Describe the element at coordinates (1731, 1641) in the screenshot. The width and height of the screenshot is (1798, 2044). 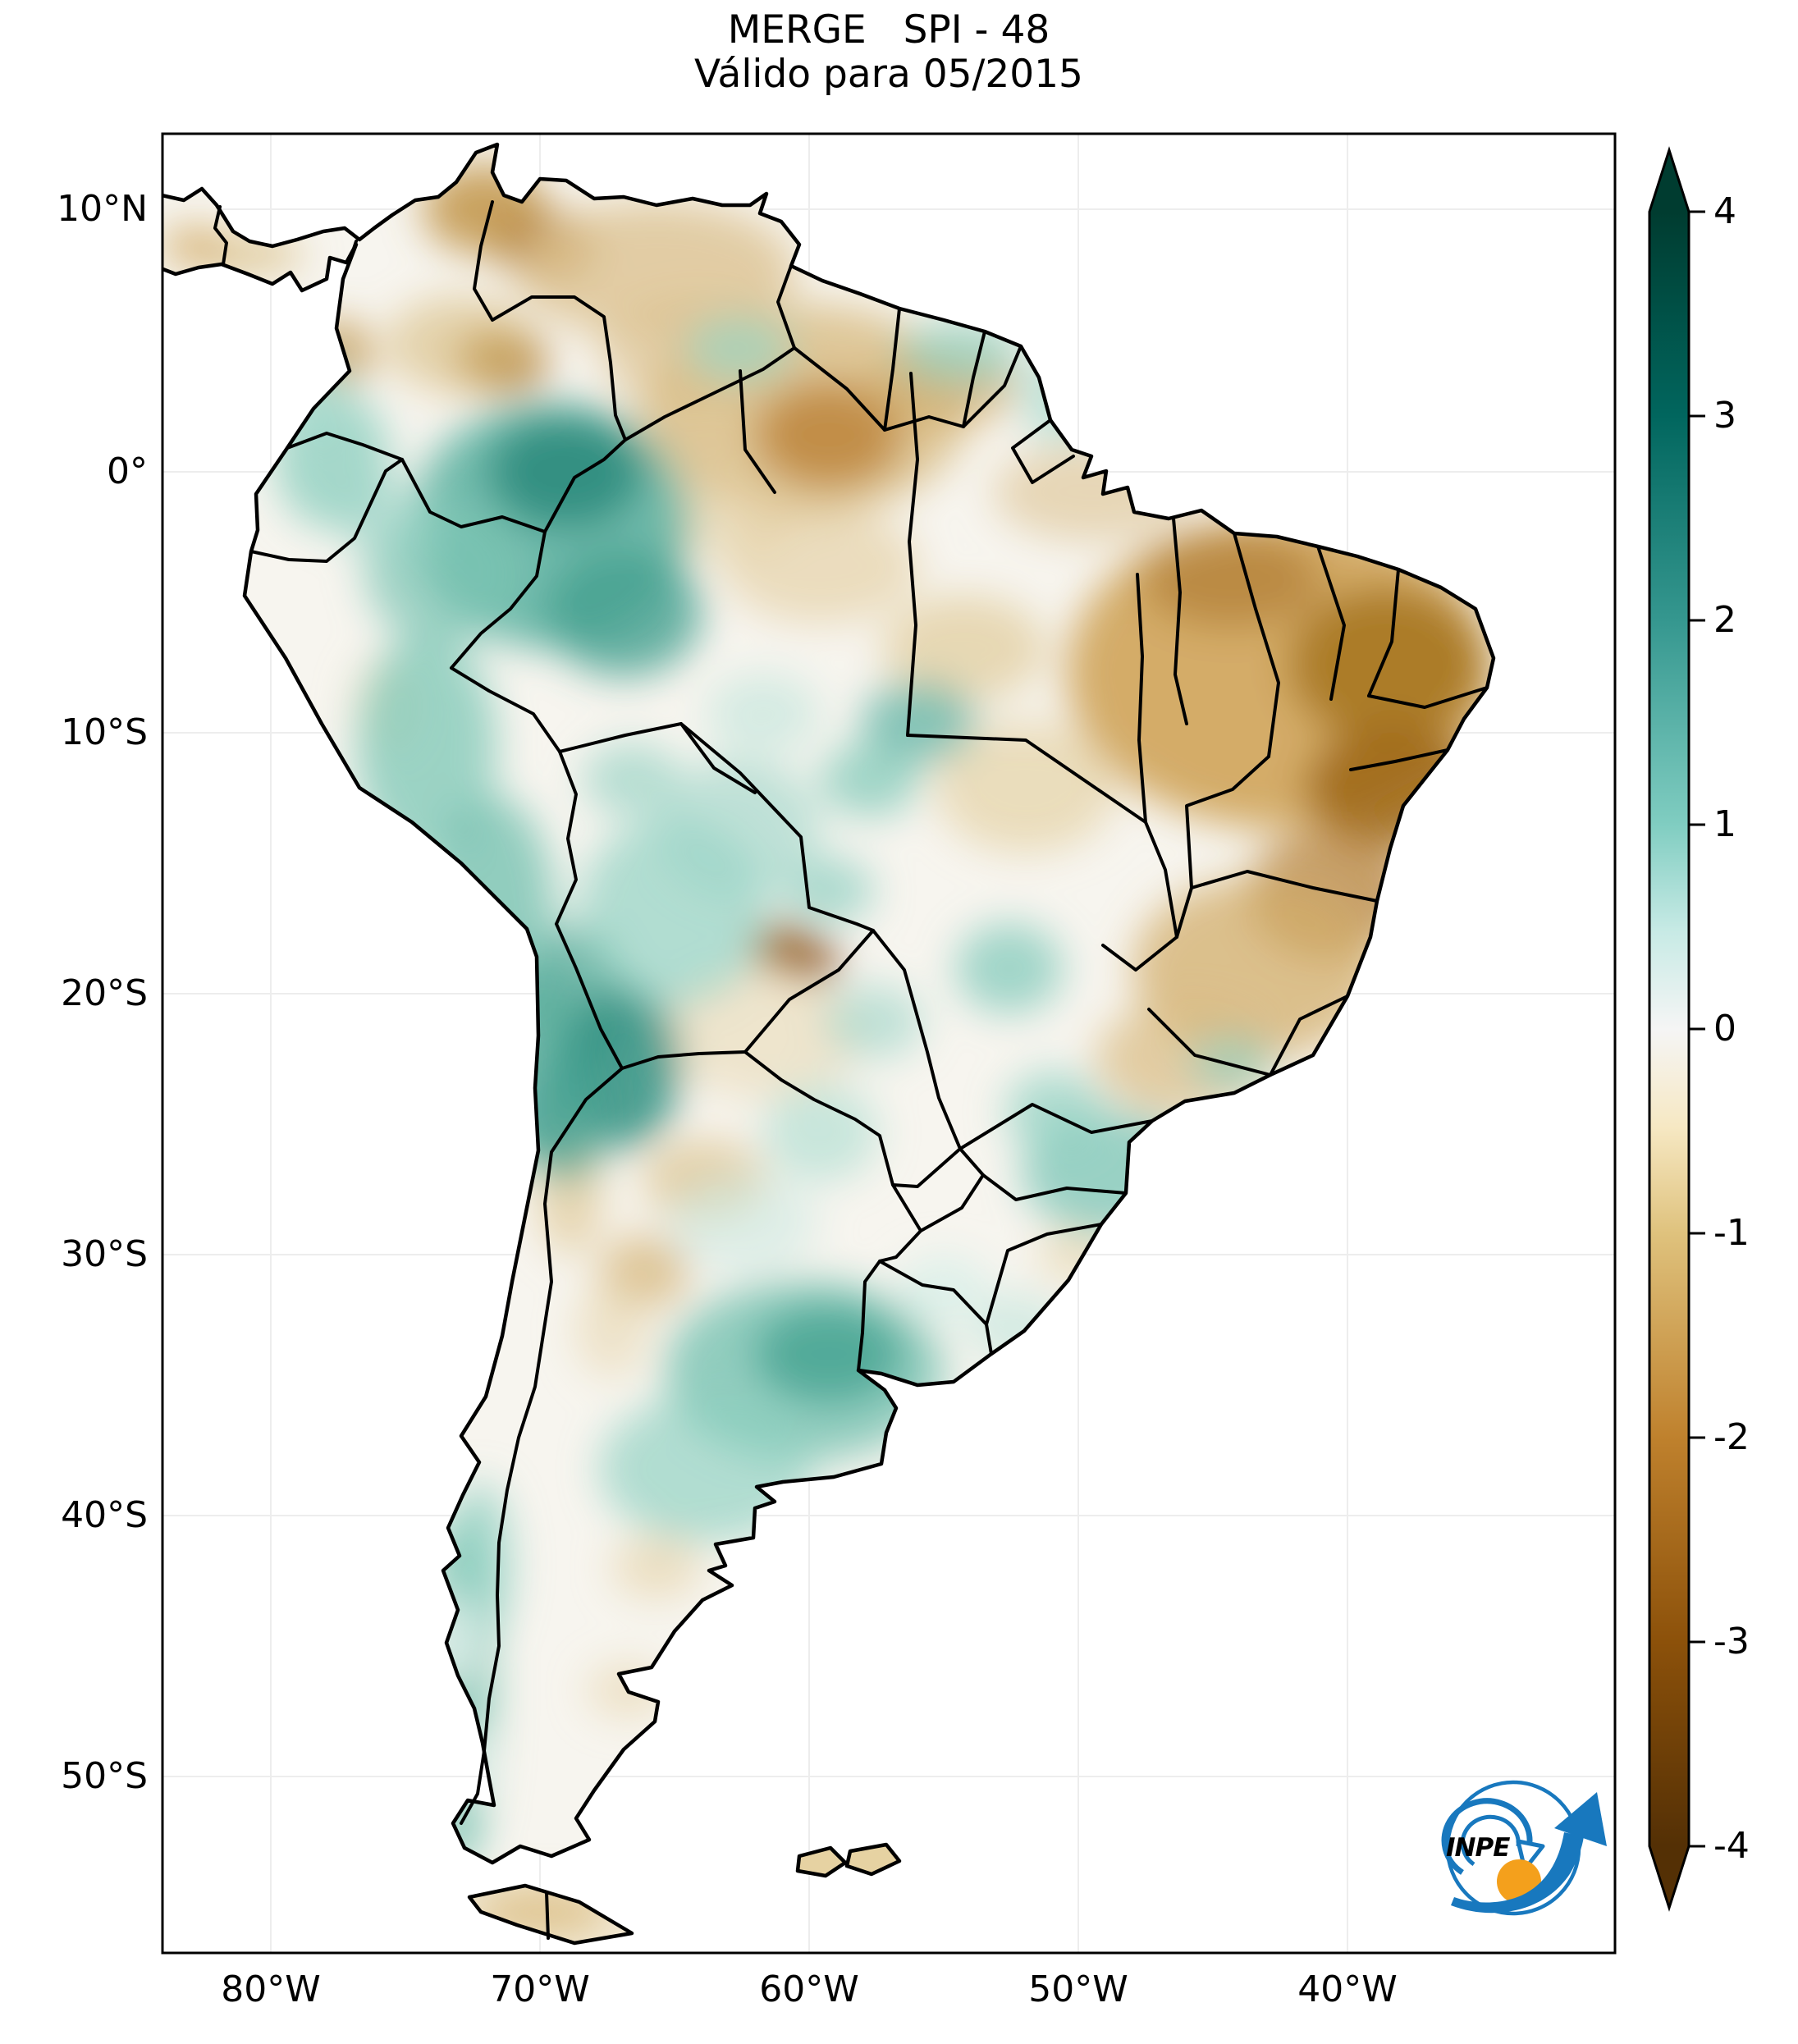
I see `colorbar-tick-label: -3` at that location.